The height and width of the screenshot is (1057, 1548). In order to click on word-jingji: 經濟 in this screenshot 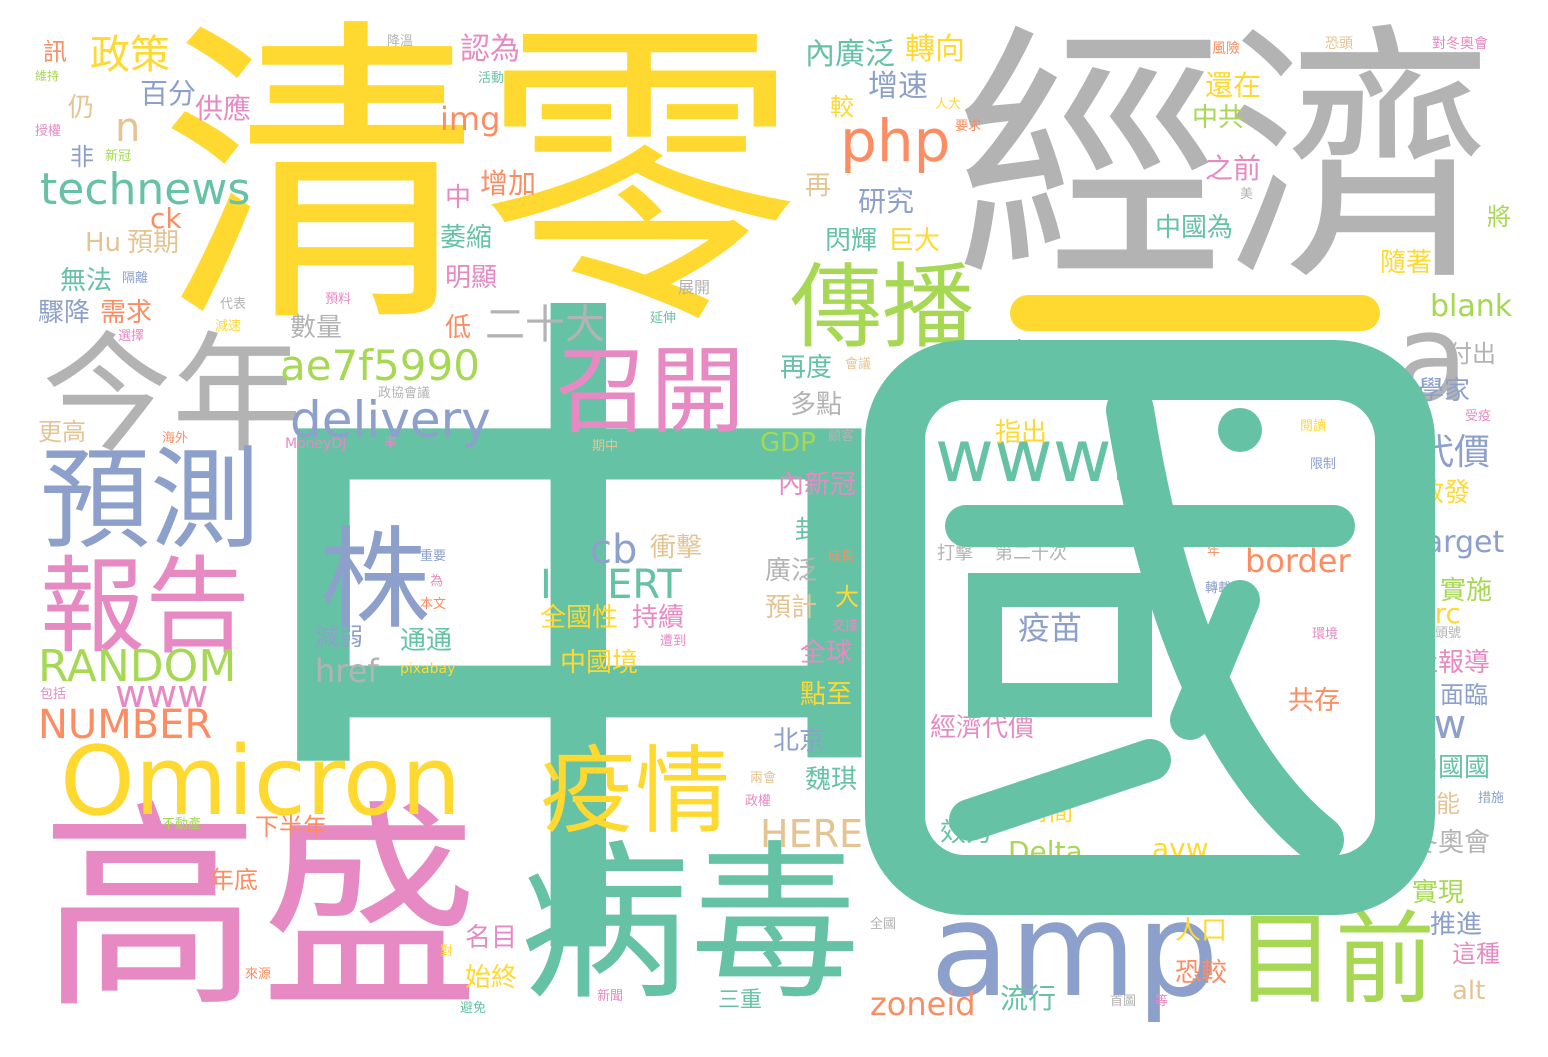, I will do `click(1225, 159)`.